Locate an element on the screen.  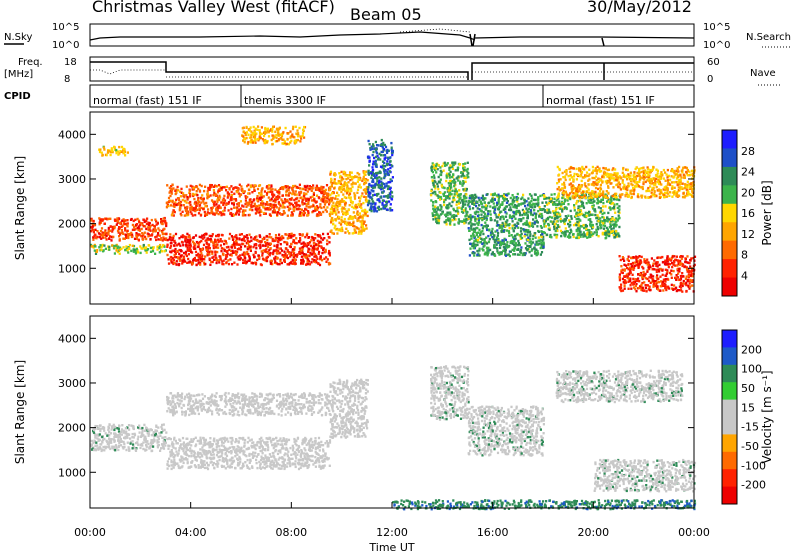
nsky-gaps is located at coordinates (537, 40).